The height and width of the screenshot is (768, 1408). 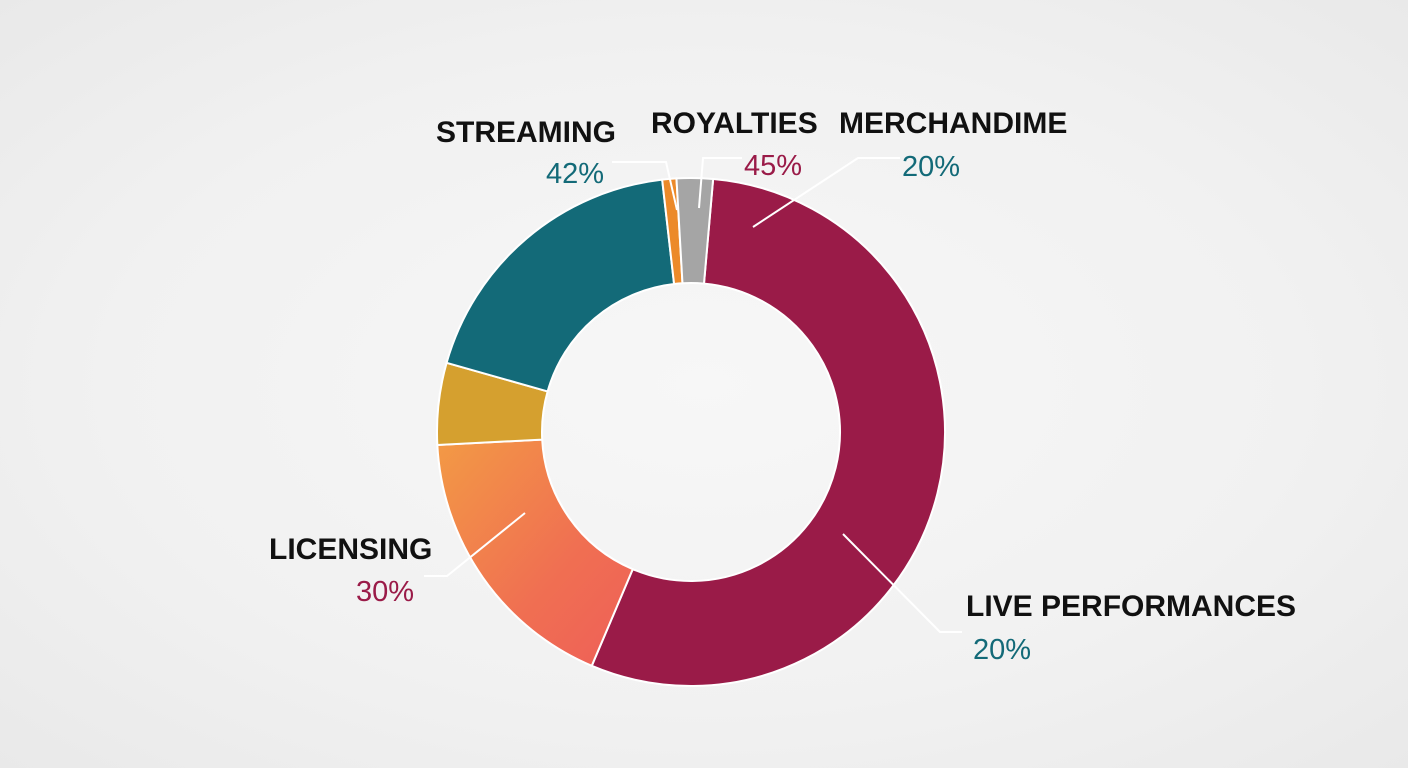 I want to click on leader-line-licensing, so click(x=475, y=544).